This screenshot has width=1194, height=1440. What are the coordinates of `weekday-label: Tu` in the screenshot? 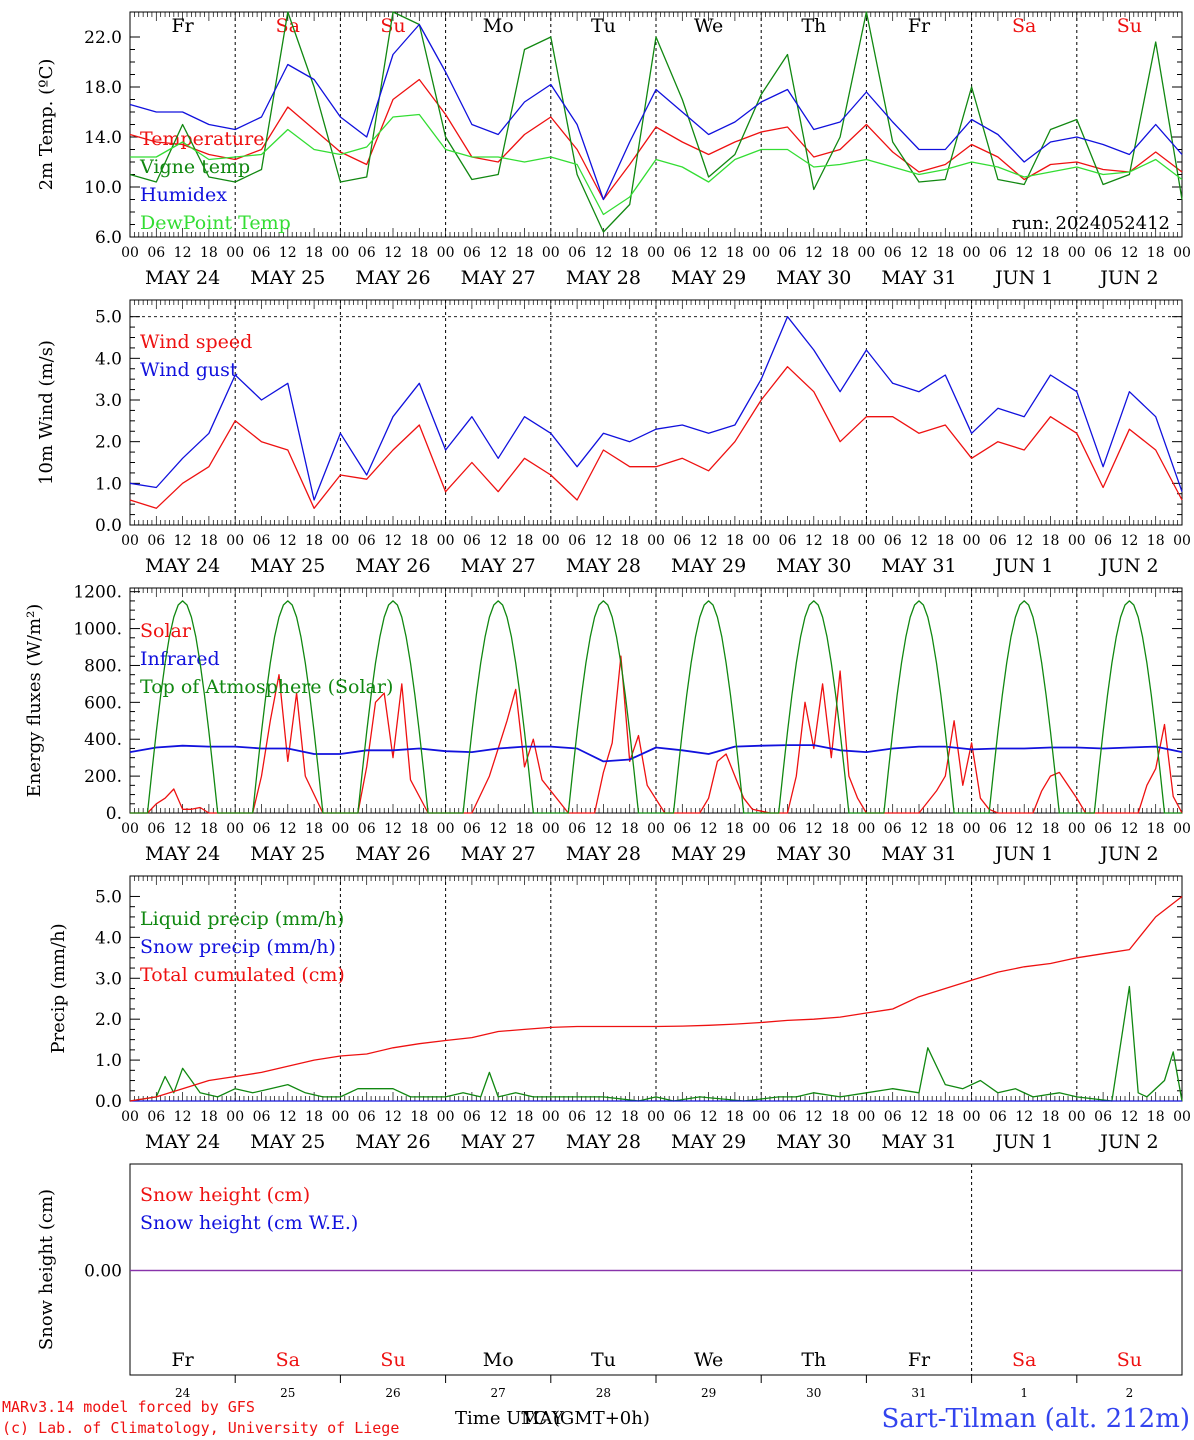 It's located at (603, 1360).